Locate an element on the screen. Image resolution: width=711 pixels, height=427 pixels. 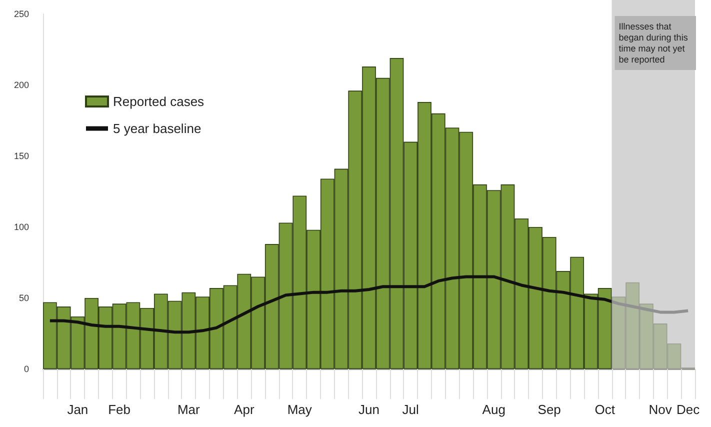
x-tick-label: Jun is located at coordinates (369, 409).